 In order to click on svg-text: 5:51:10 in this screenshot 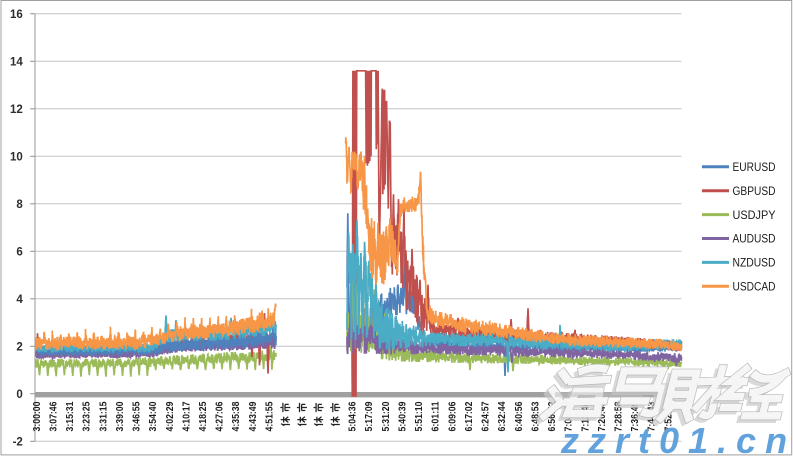, I will do `click(419, 416)`.